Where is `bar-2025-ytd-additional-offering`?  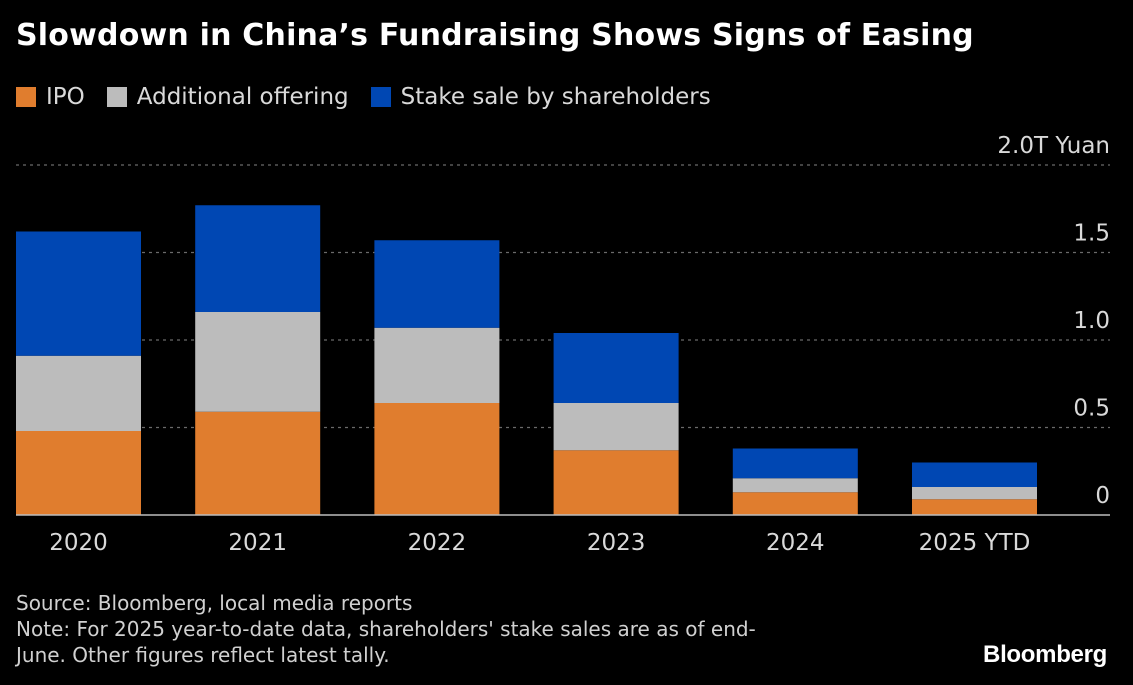
bar-2025-ytd-additional-offering is located at coordinates (974, 493).